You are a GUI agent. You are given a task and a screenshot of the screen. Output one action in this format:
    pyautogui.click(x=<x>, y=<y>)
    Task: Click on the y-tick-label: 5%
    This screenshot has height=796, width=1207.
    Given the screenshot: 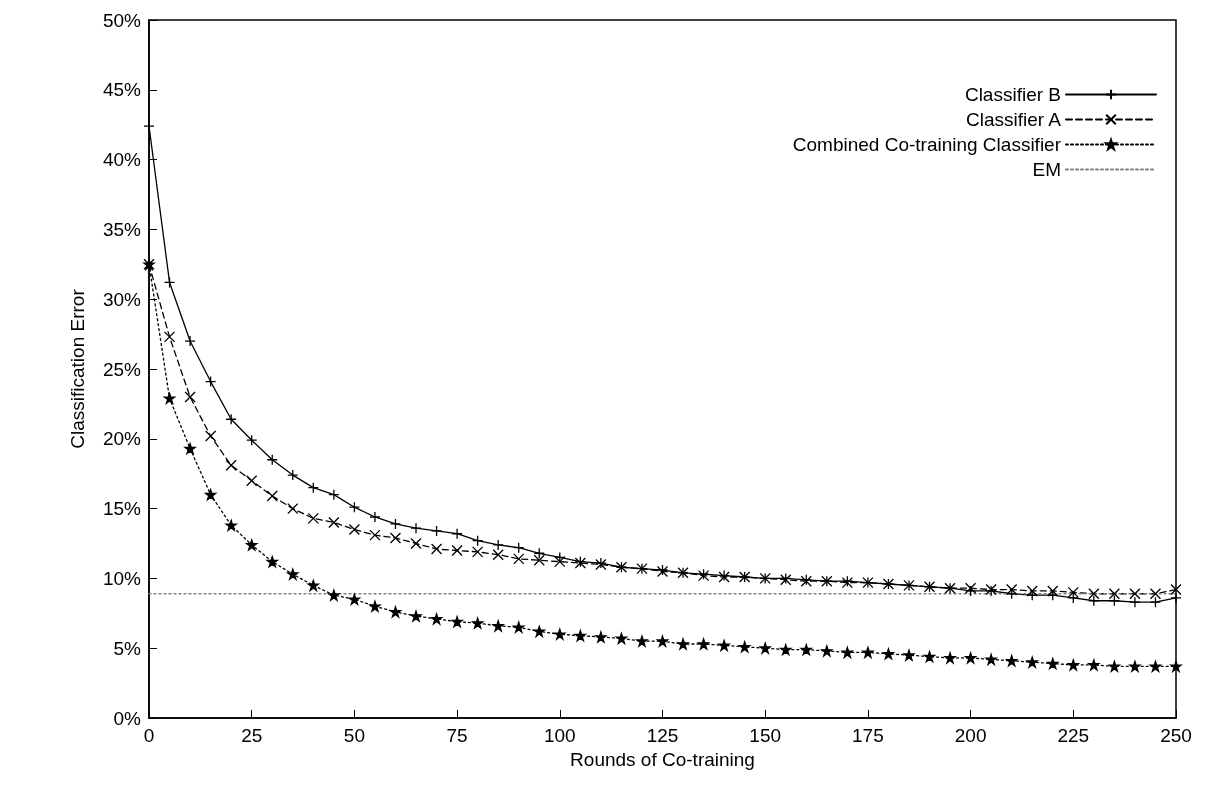 What is the action you would take?
    pyautogui.click(x=127, y=648)
    